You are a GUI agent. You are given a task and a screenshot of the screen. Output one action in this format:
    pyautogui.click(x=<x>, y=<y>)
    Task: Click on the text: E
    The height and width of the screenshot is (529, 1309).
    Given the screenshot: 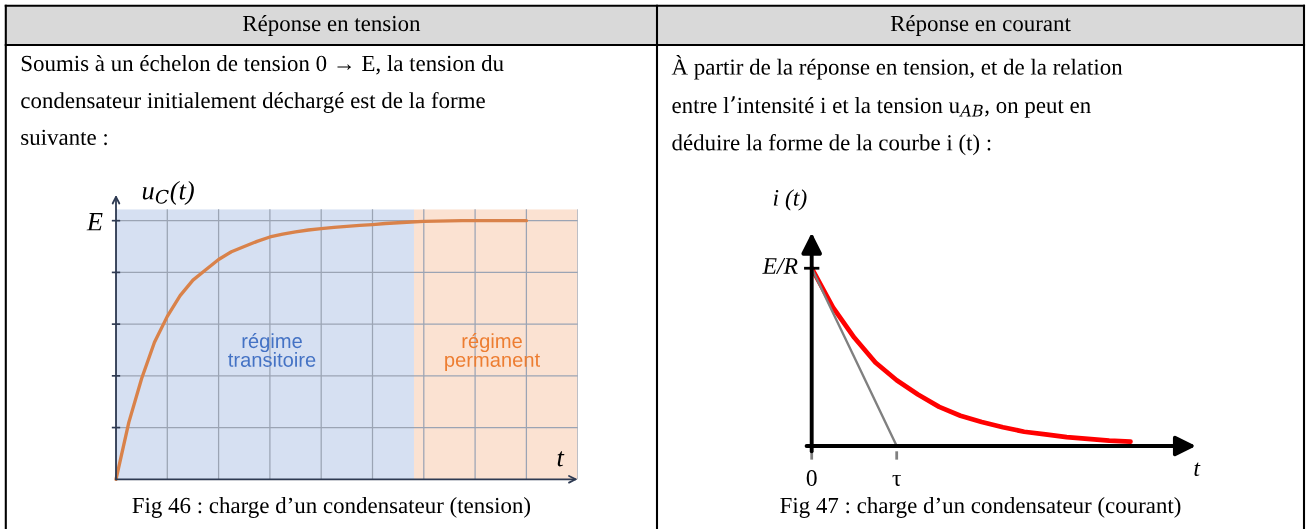 What is the action you would take?
    pyautogui.click(x=94, y=222)
    